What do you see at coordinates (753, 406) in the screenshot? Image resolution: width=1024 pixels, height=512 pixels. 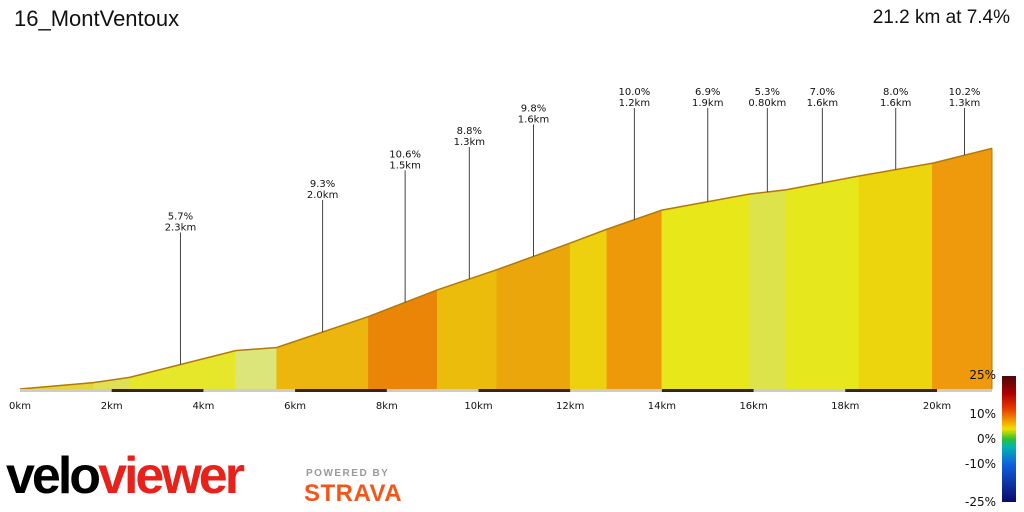 I see `x-tick-label-9: 16km` at bounding box center [753, 406].